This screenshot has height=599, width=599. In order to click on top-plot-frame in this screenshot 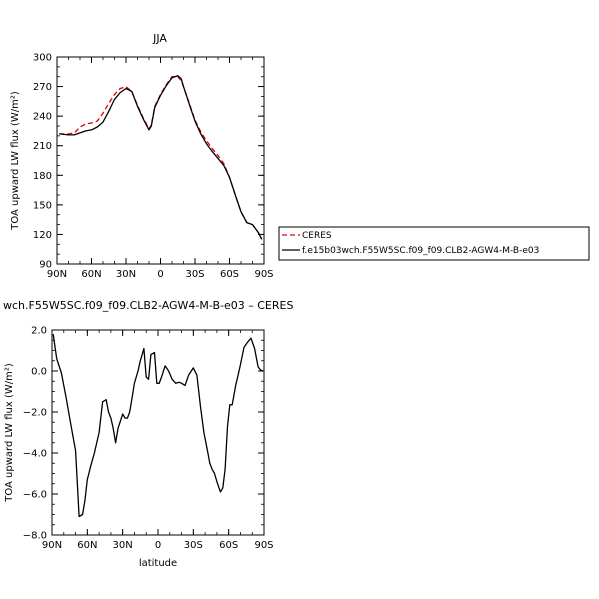, I will do `click(160, 160)`.